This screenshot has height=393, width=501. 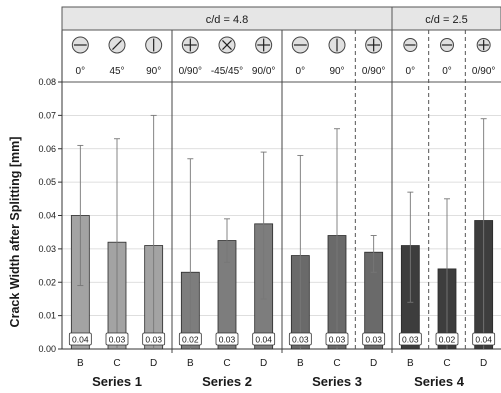 What do you see at coordinates (227, 381) in the screenshot?
I see `series-label: Series 2` at bounding box center [227, 381].